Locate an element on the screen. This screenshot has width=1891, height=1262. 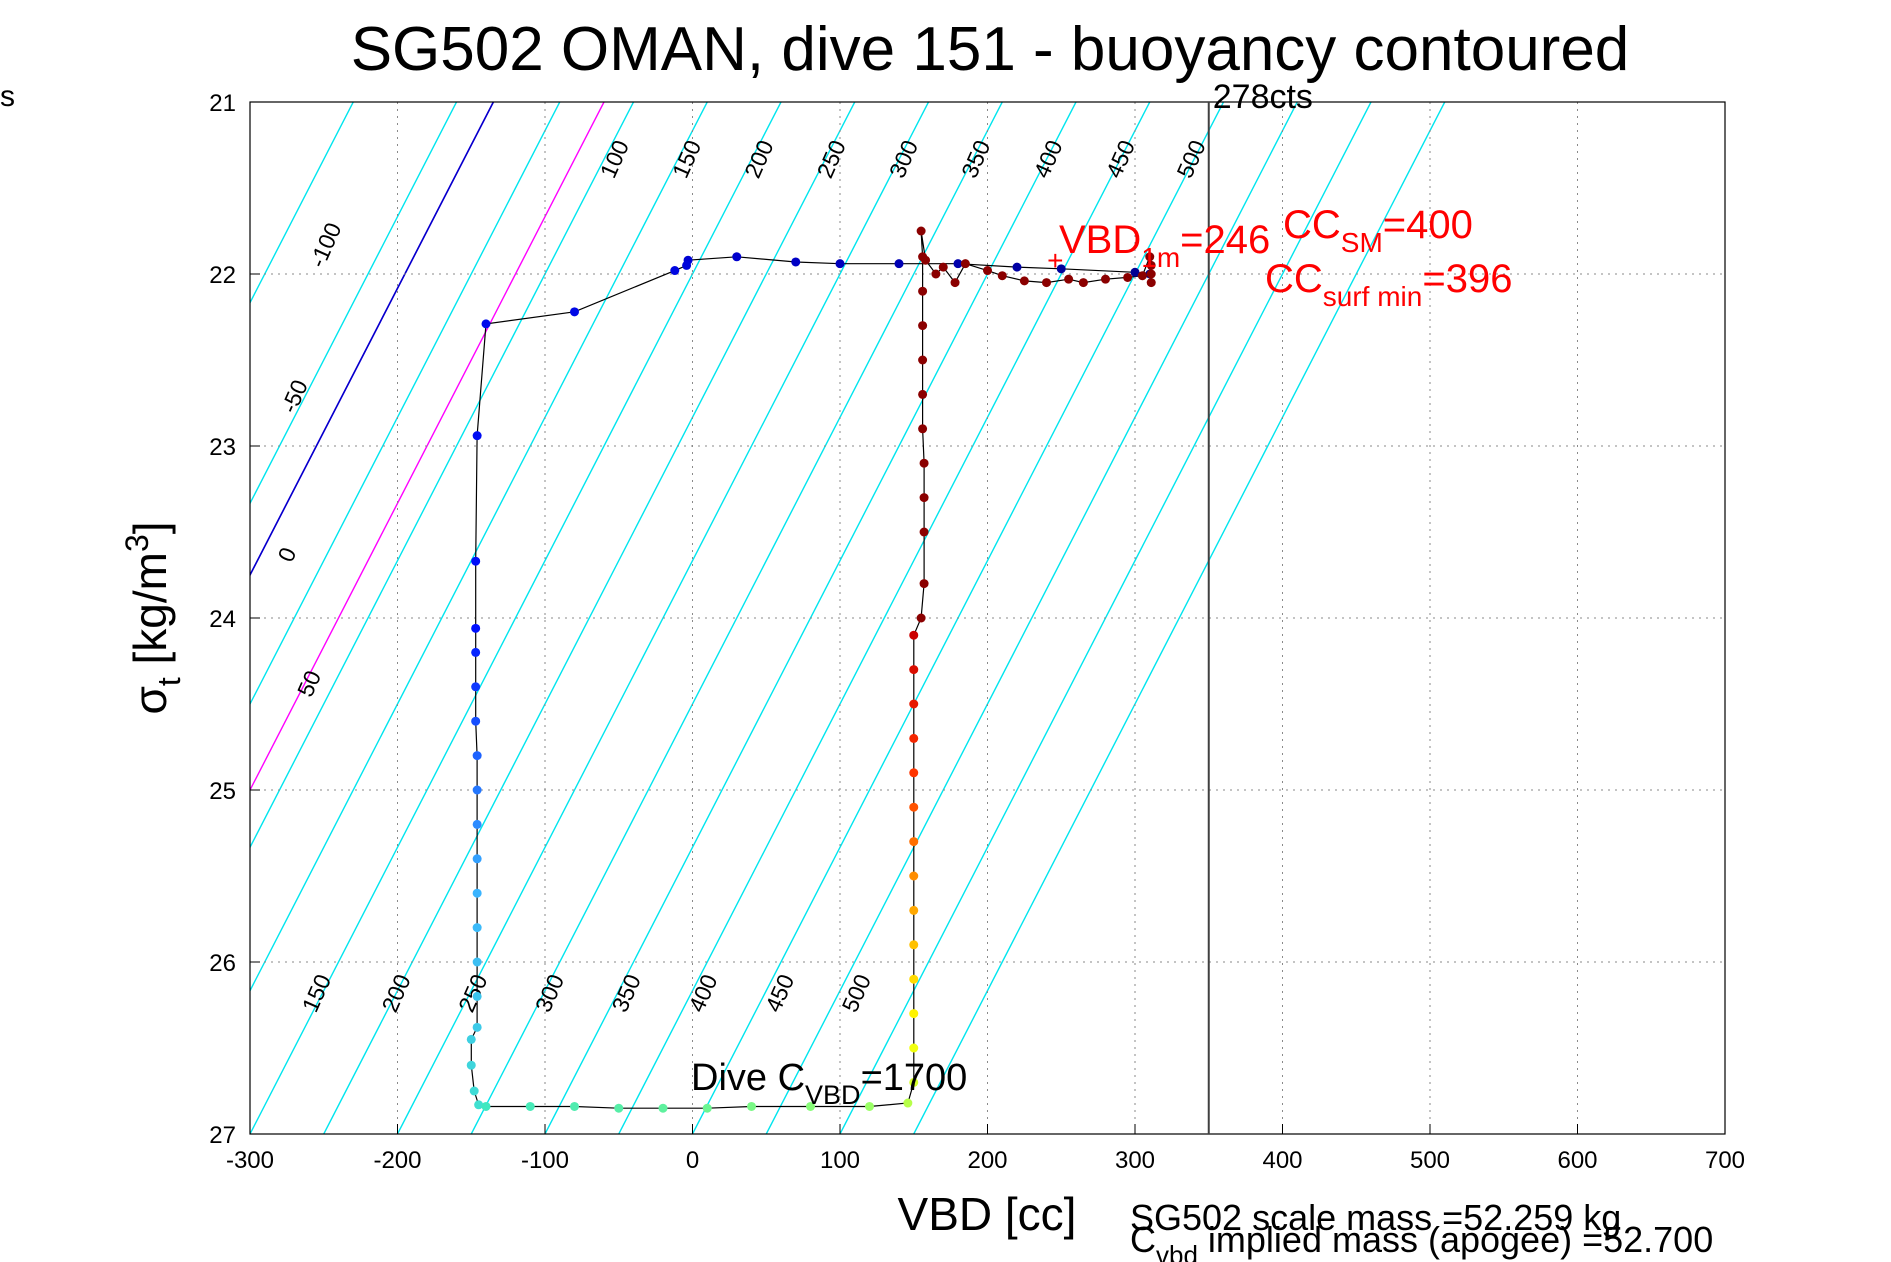
dive-cvbd-annotation: Dive CVBD=1700 is located at coordinates (829, 1083).